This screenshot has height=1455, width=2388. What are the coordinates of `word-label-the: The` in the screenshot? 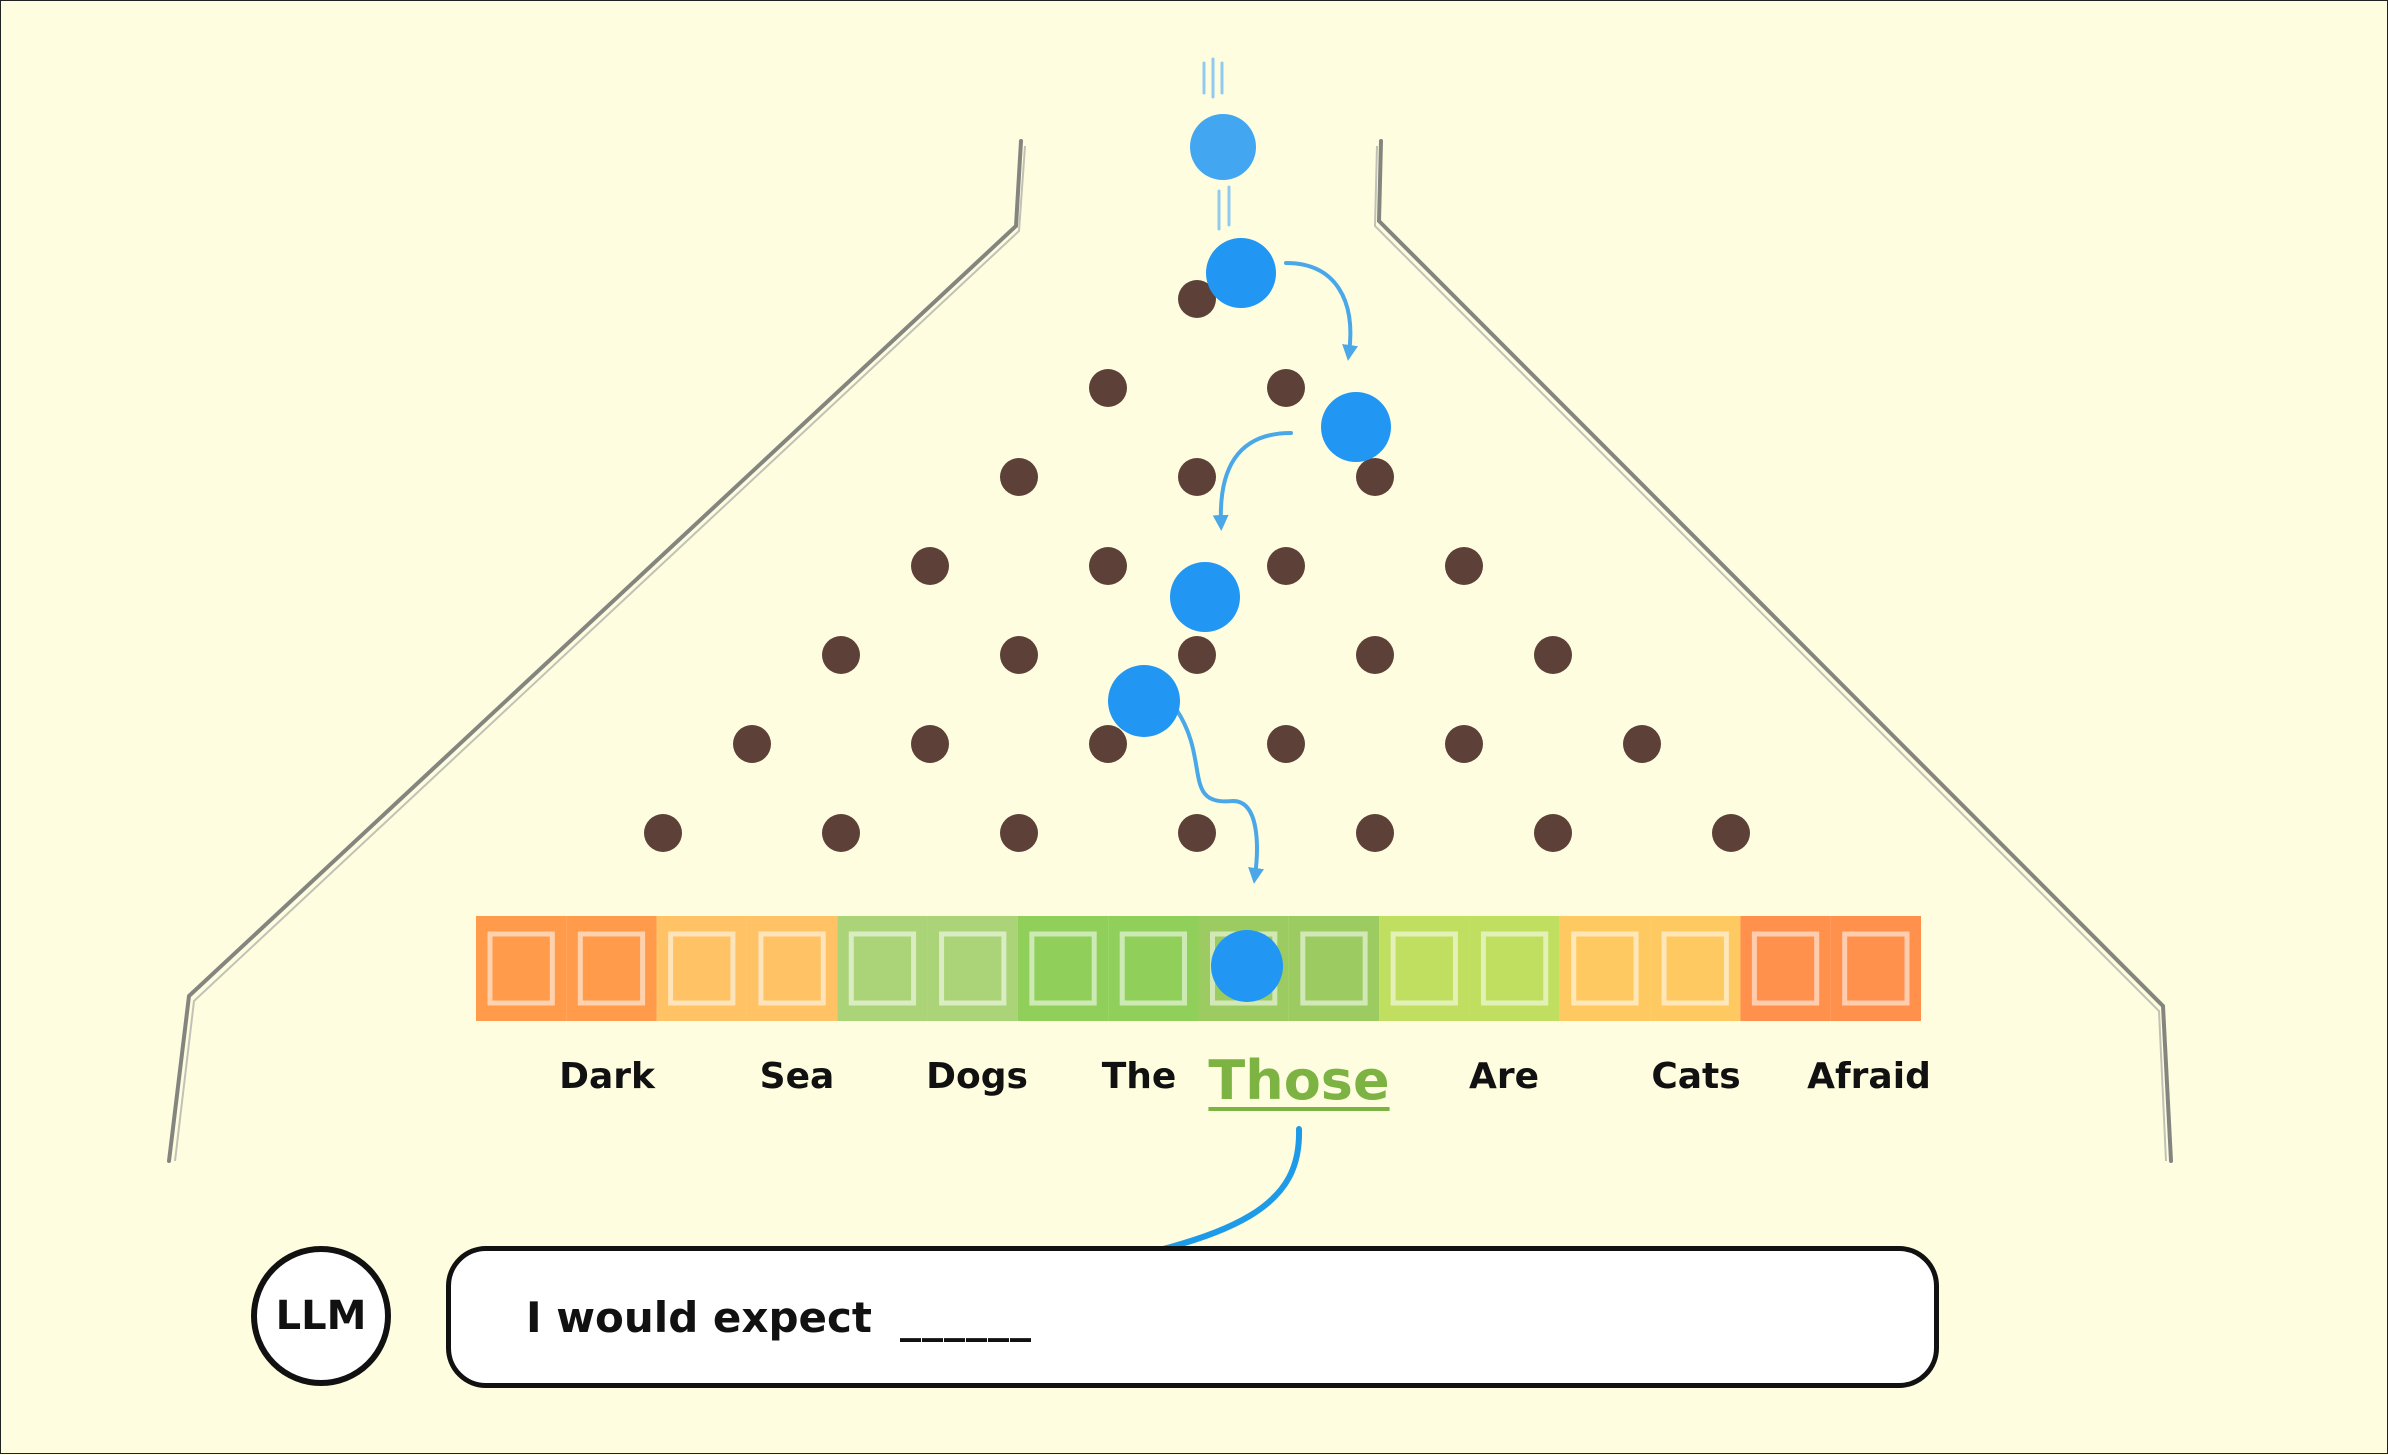 It's located at (1139, 1076).